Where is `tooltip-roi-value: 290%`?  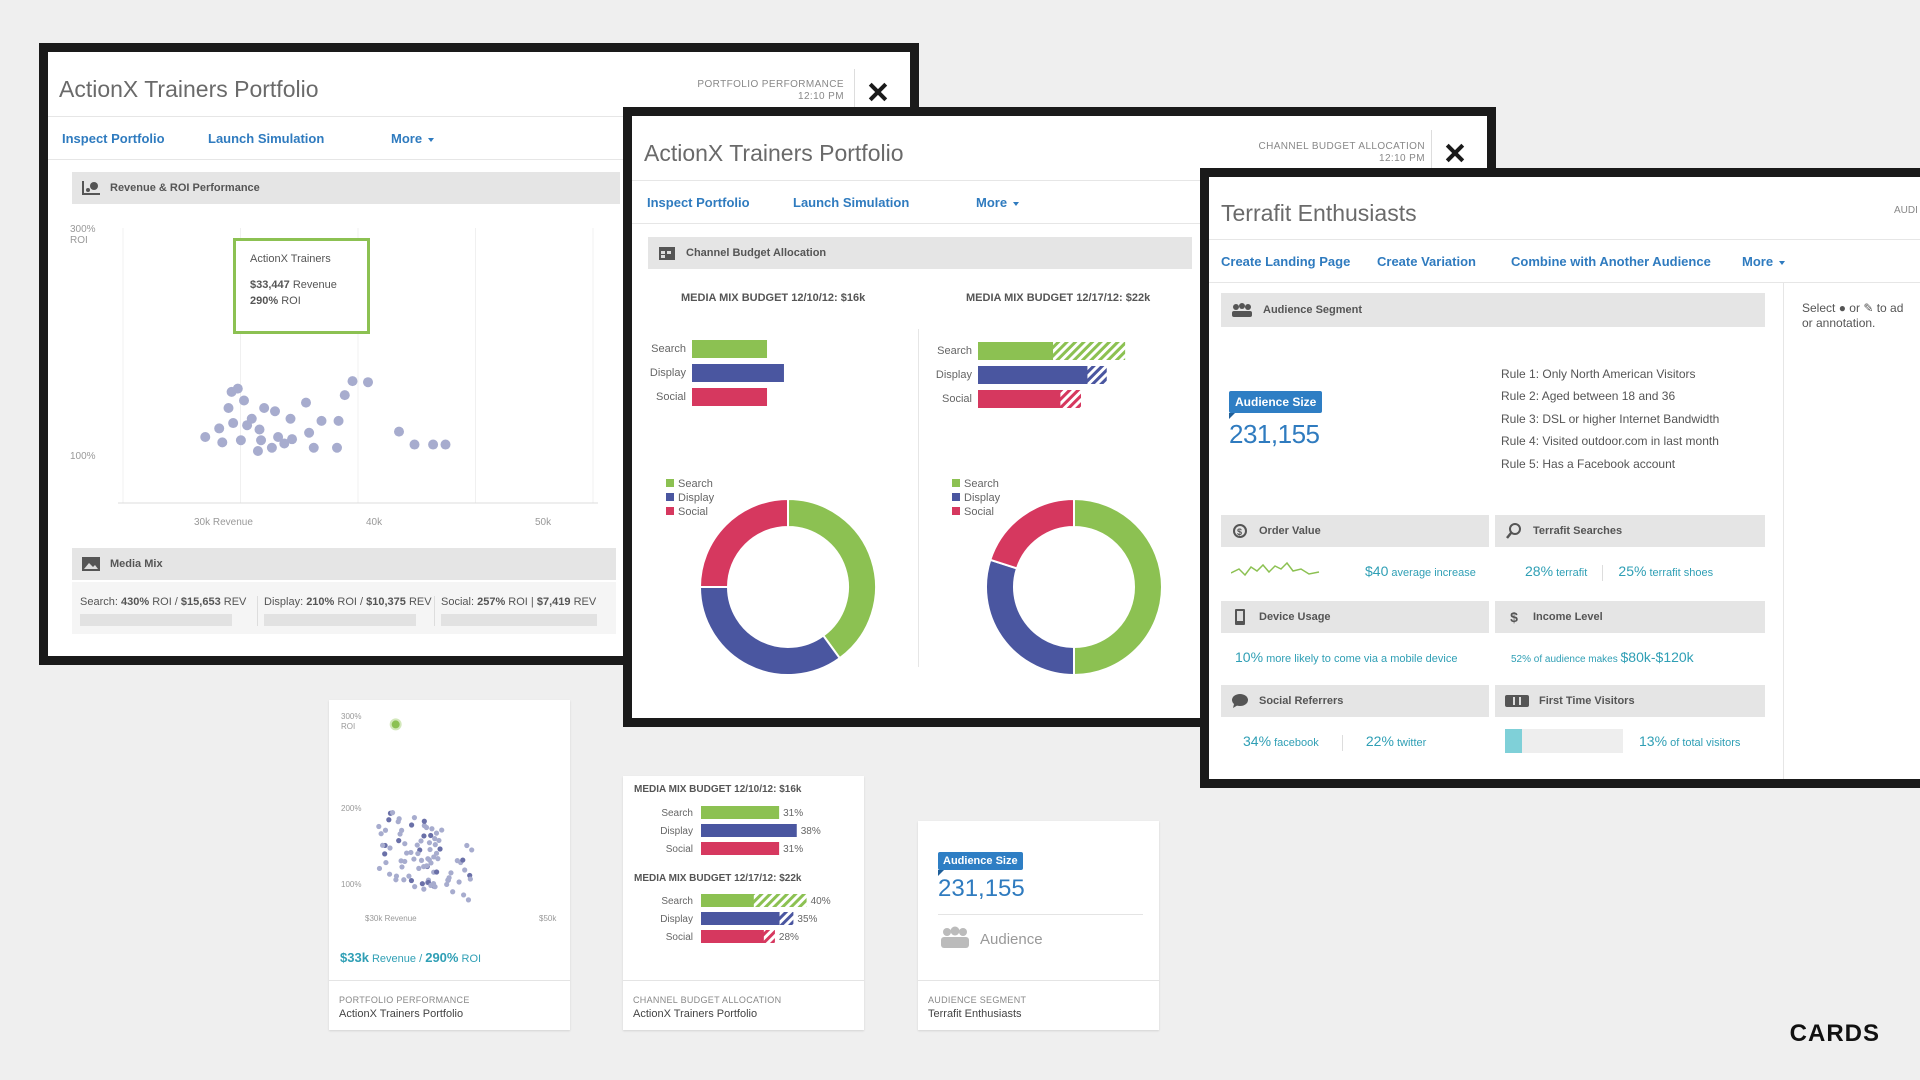 tooltip-roi-value: 290% is located at coordinates (264, 301).